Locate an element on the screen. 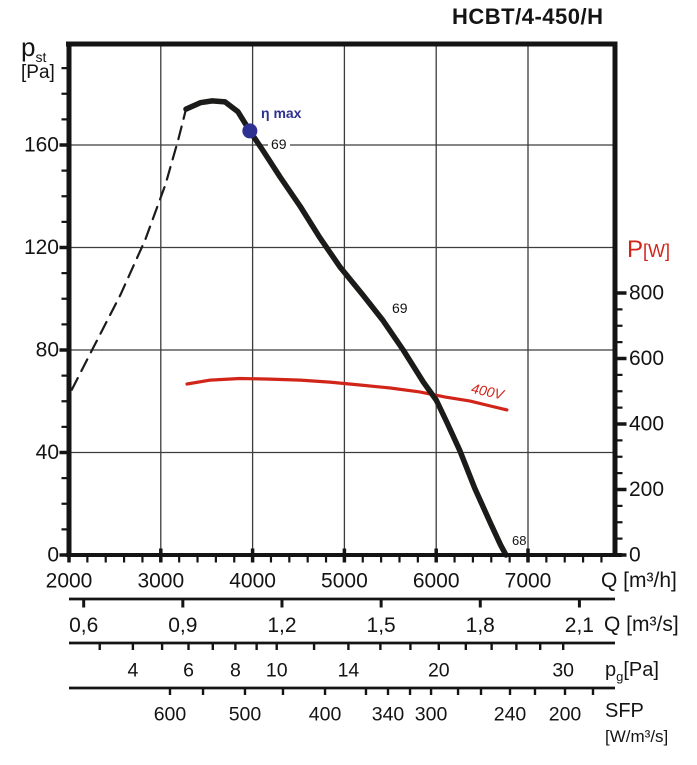  pg-tick-label: 14 is located at coordinates (349, 671).